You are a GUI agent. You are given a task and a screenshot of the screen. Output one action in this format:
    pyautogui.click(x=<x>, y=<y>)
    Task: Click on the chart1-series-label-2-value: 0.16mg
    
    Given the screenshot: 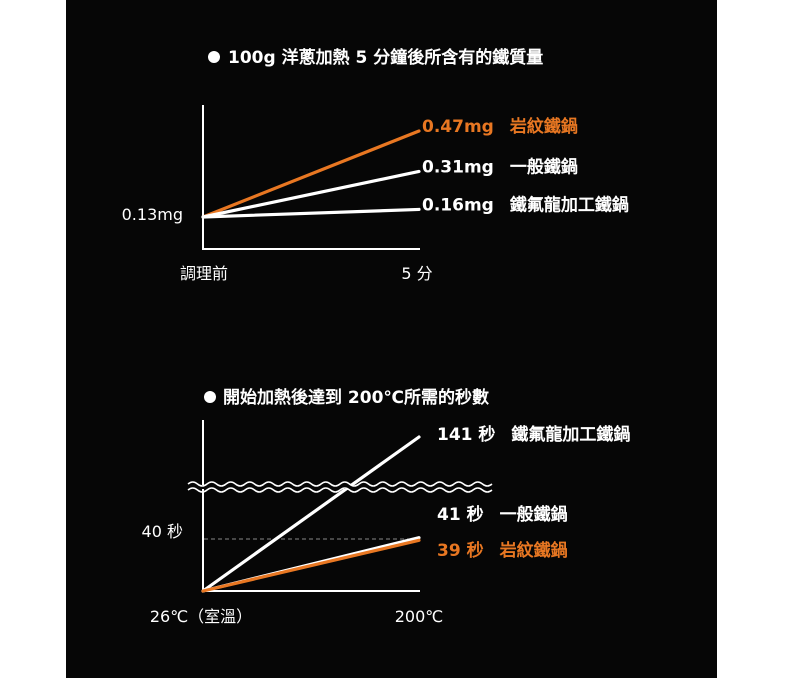 What is the action you would take?
    pyautogui.click(x=458, y=205)
    